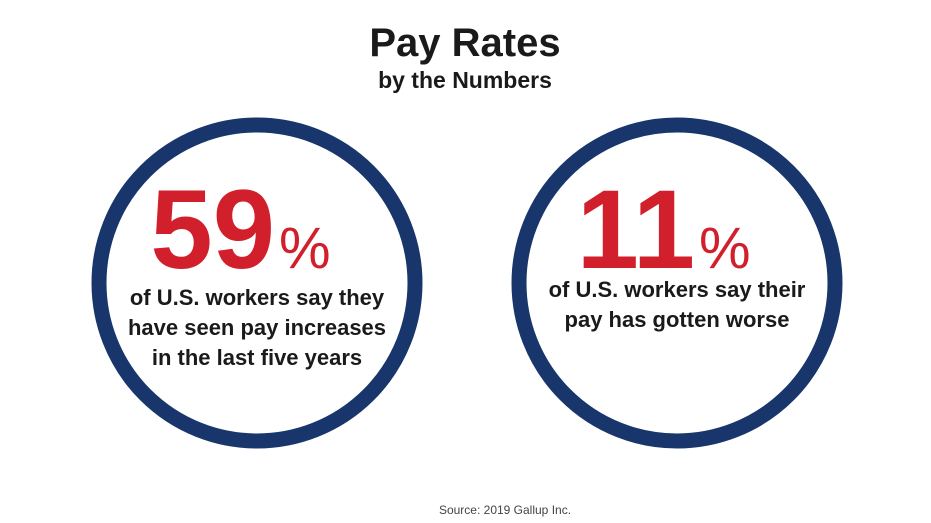 Image resolution: width=931 pixels, height=523 pixels. I want to click on stat-number: 59, so click(212, 229).